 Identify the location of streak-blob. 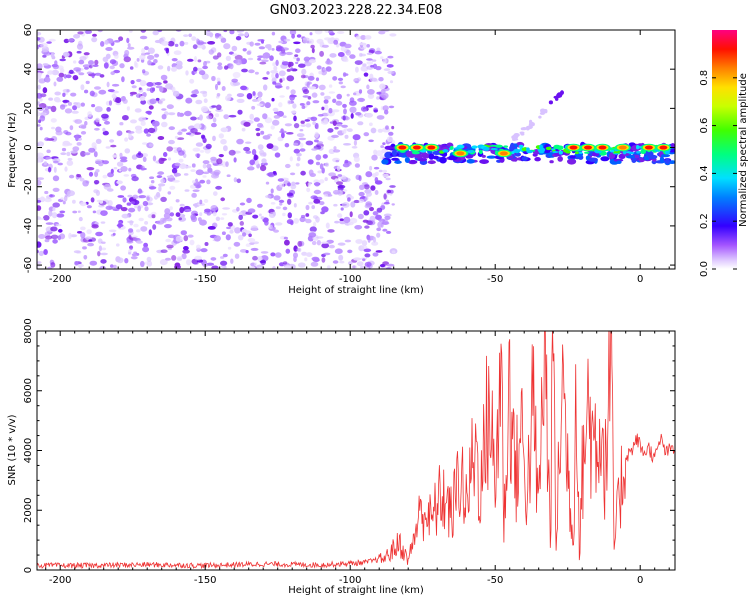
(516, 135).